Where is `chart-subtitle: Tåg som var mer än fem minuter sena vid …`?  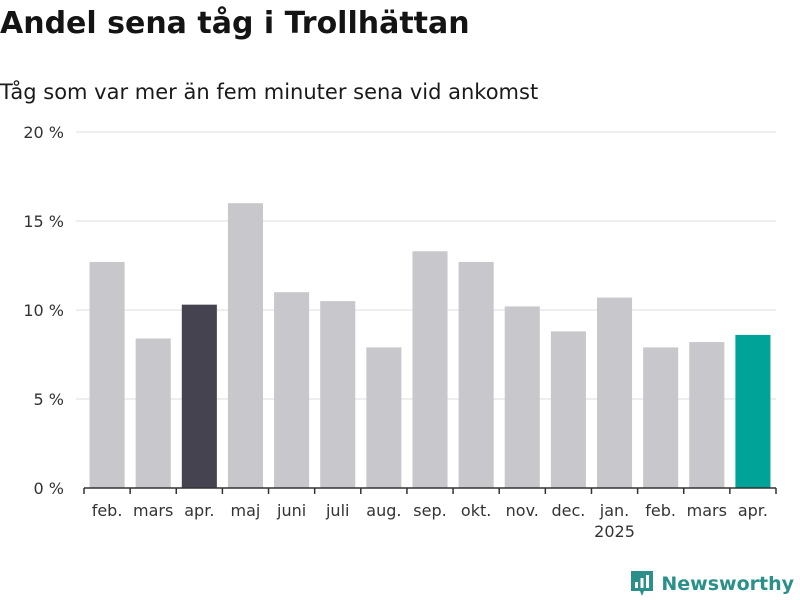 chart-subtitle: Tåg som var mer än fem minuter sena vid … is located at coordinates (269, 92).